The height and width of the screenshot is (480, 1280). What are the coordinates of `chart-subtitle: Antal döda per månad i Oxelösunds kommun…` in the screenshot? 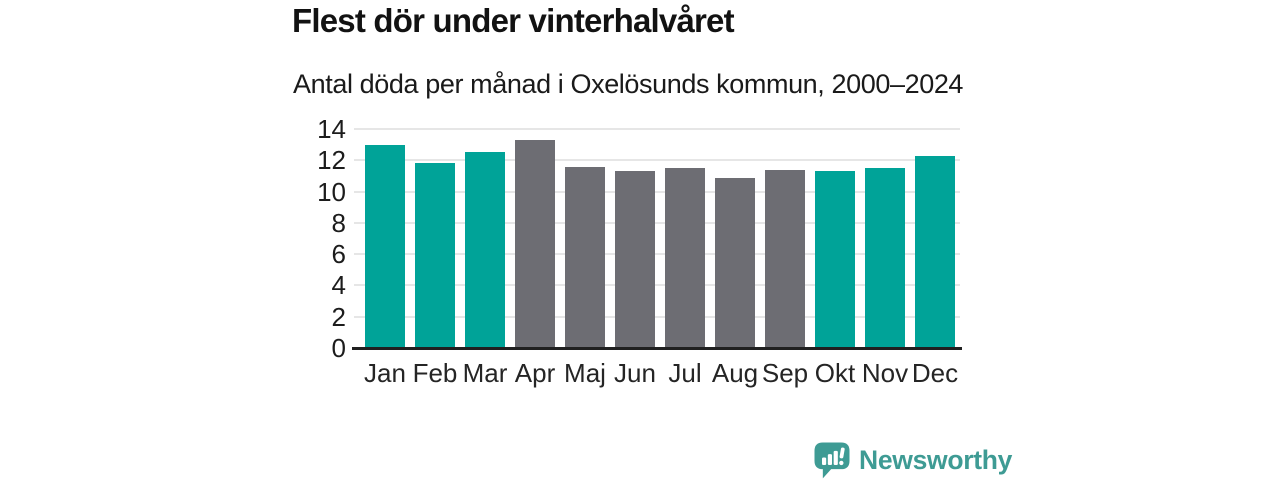 It's located at (628, 84).